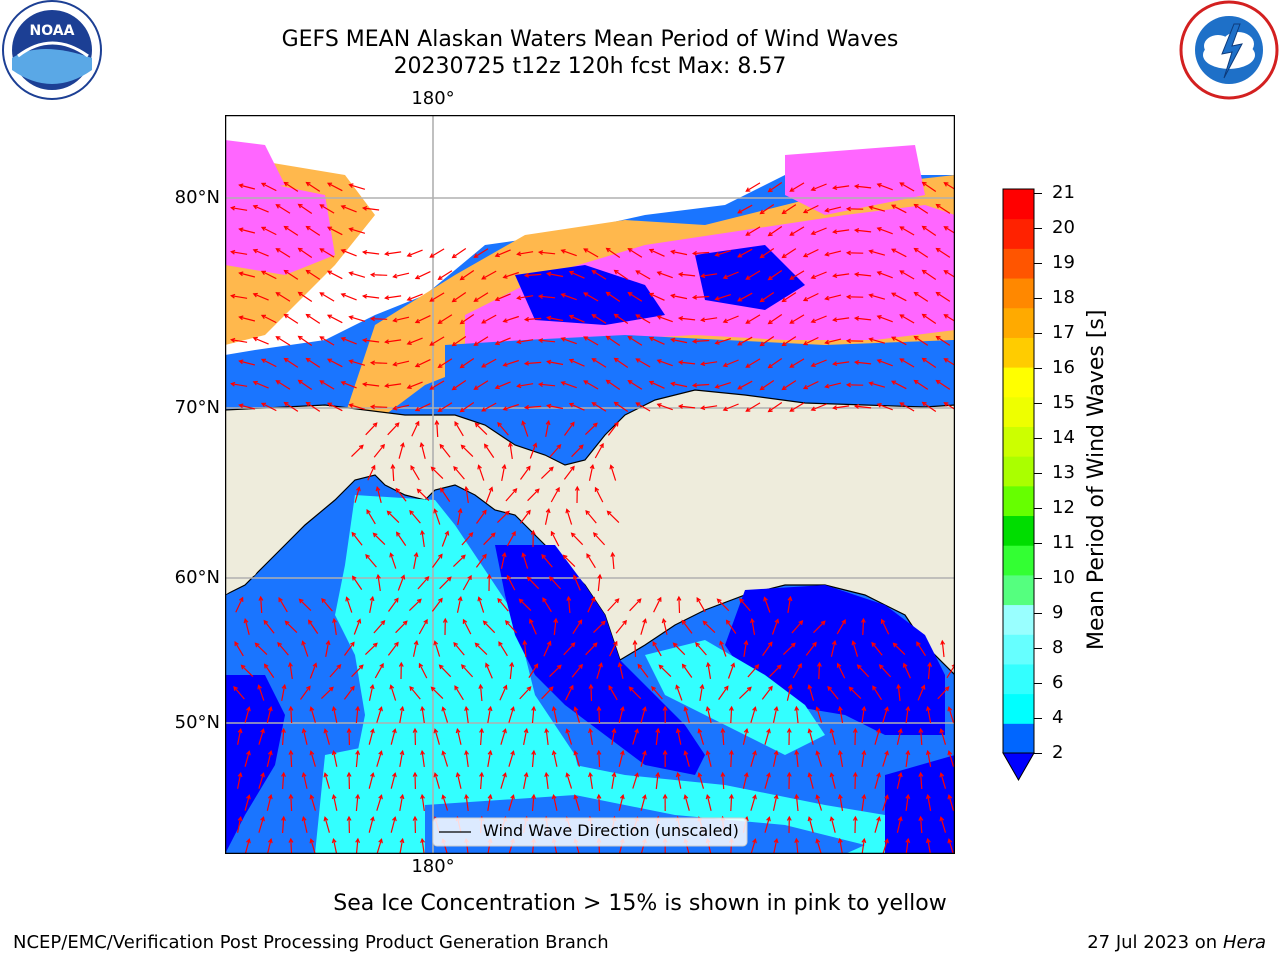 The image size is (1280, 960). What do you see at coordinates (590, 235) in the screenshot?
I see `arctic-no-data` at bounding box center [590, 235].